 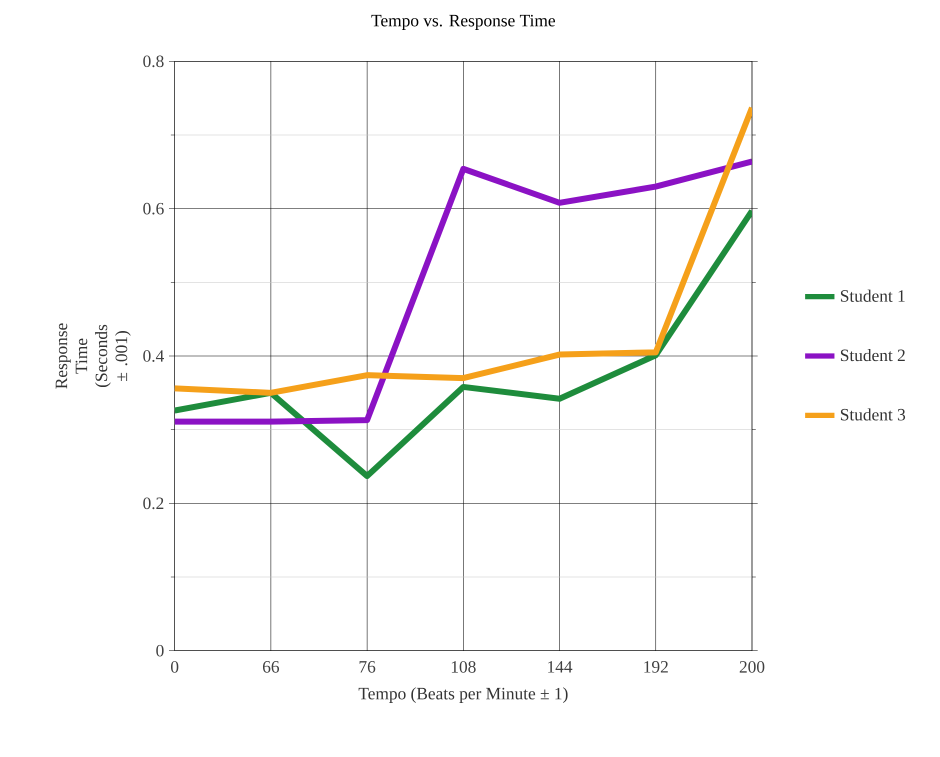 I want to click on y-tick-label: 0.8, so click(x=153, y=61).